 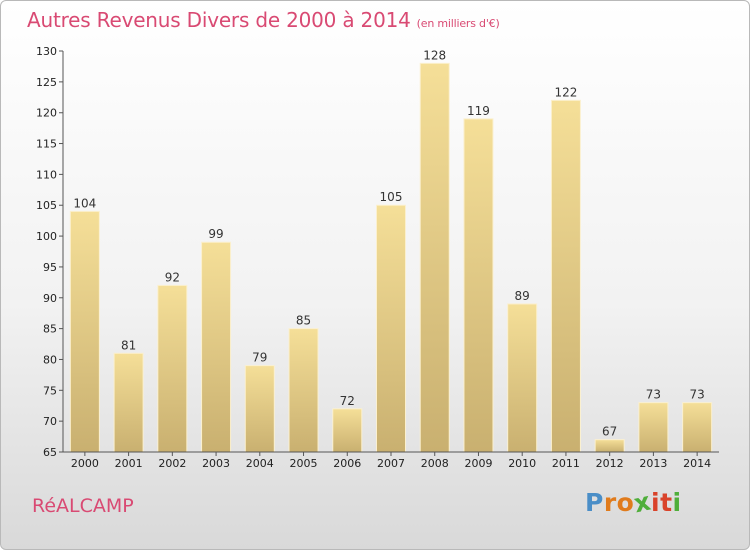 What do you see at coordinates (46, 174) in the screenshot?
I see `y-tick-label: 110` at bounding box center [46, 174].